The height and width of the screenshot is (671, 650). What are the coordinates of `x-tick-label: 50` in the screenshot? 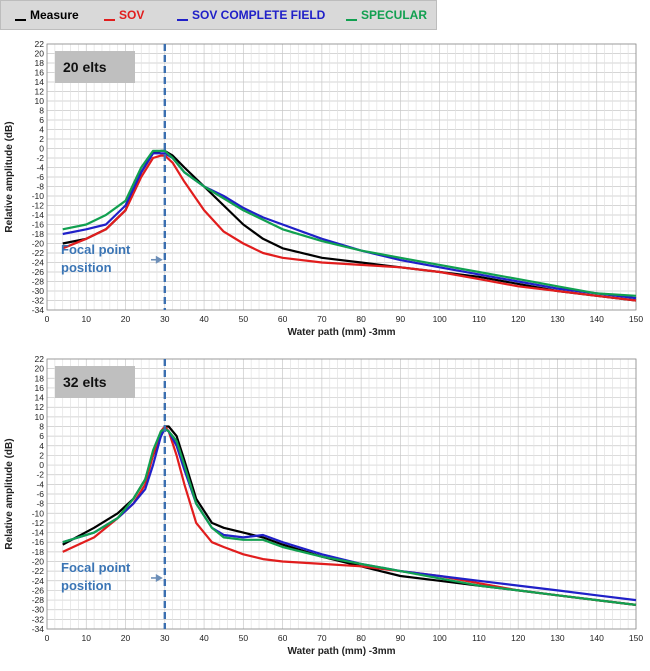 It's located at (244, 319).